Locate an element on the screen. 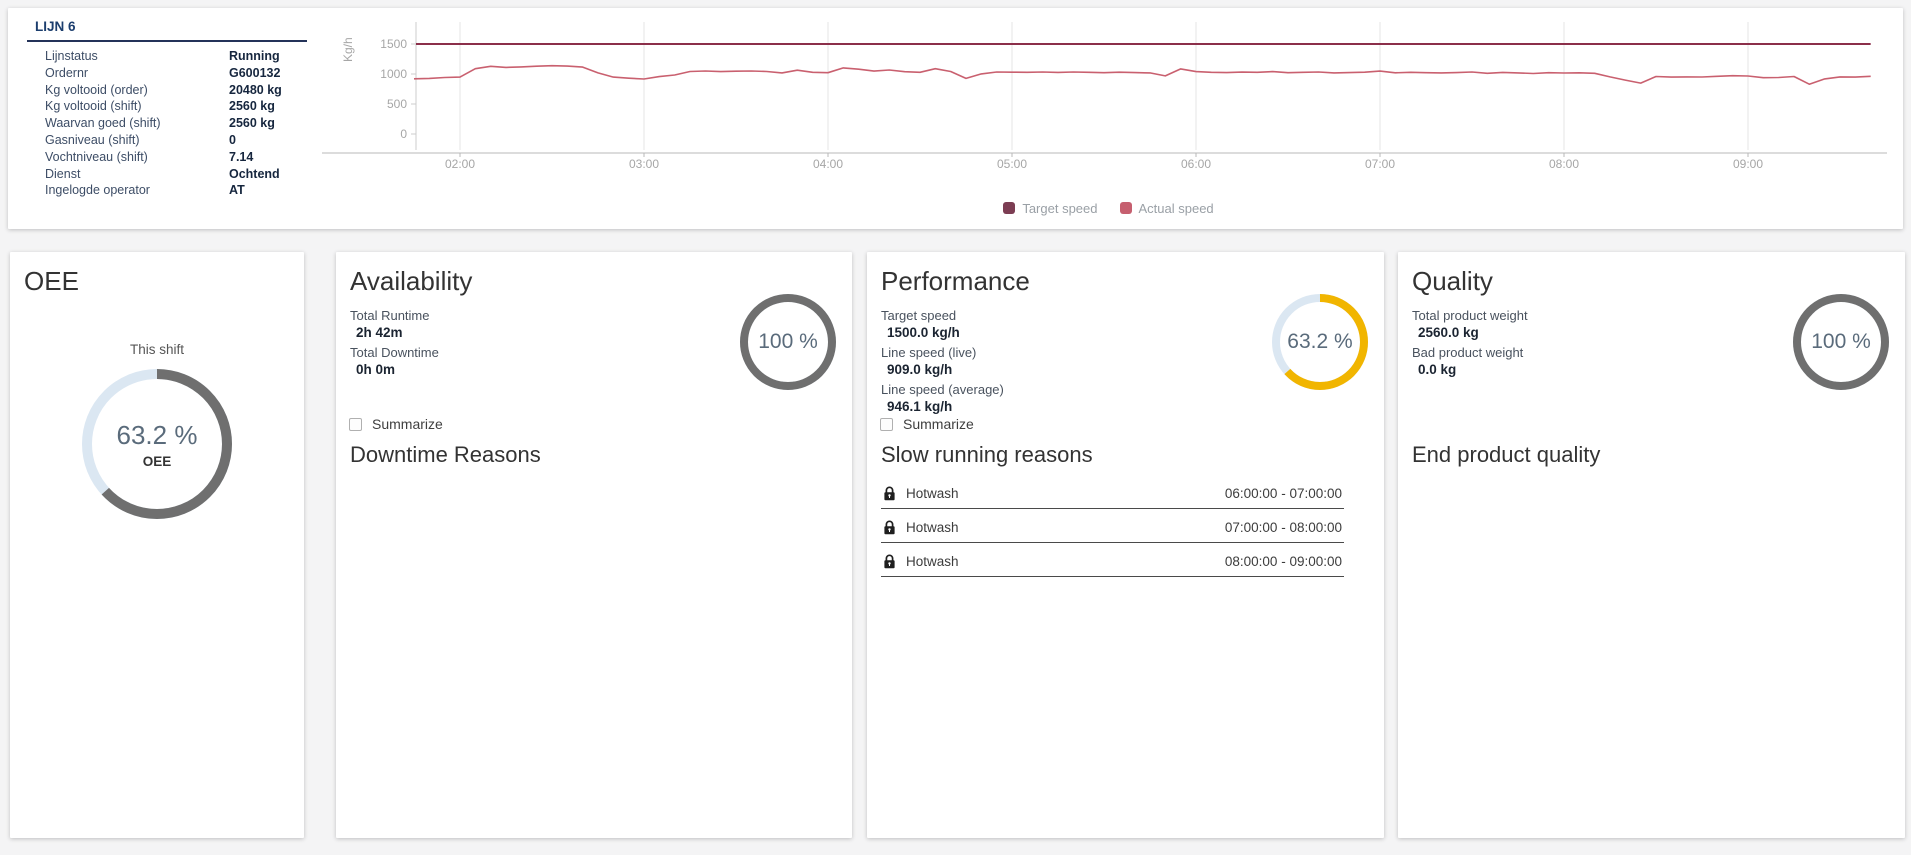  svg-text: 05:00 is located at coordinates (1012, 164).